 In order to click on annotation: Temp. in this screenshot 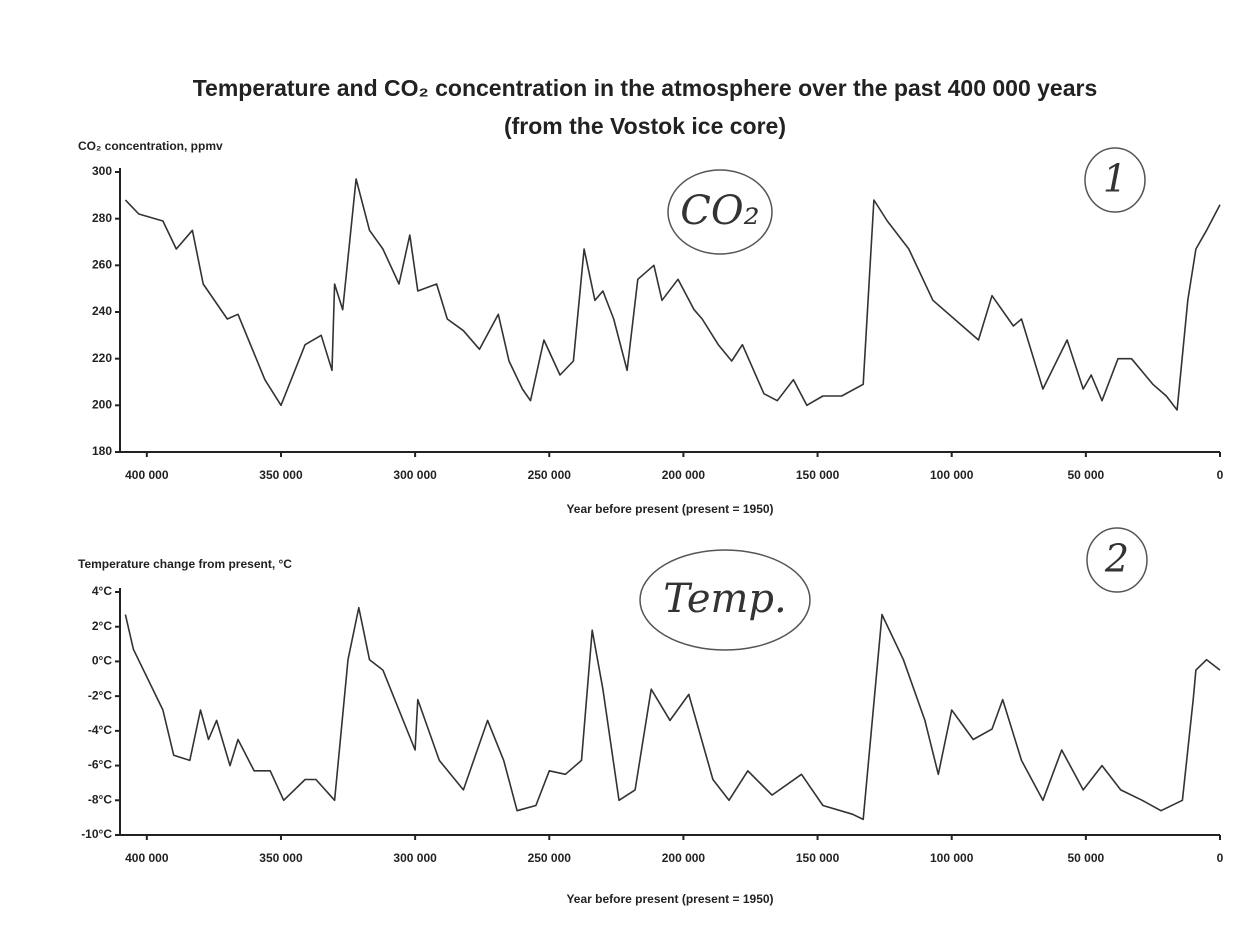, I will do `click(725, 599)`.